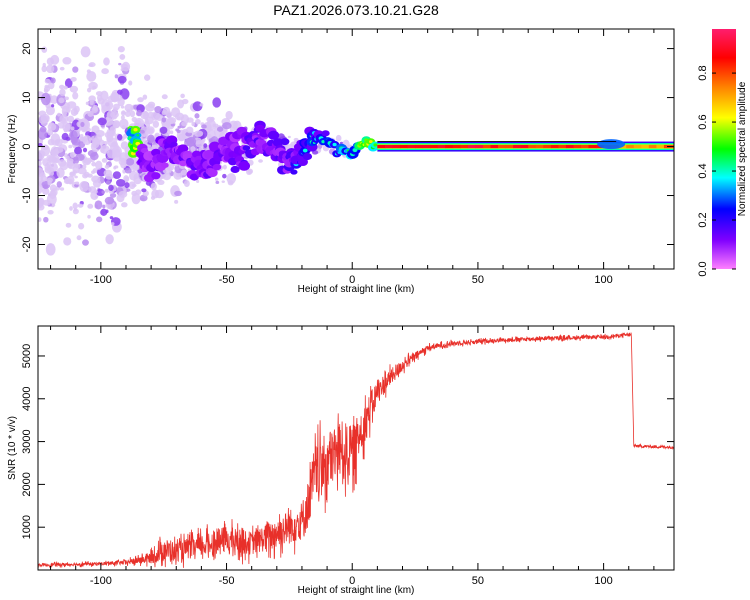 This screenshot has width=750, height=600. Describe the element at coordinates (724, 149) in the screenshot. I see `colorbar-gradient` at that location.